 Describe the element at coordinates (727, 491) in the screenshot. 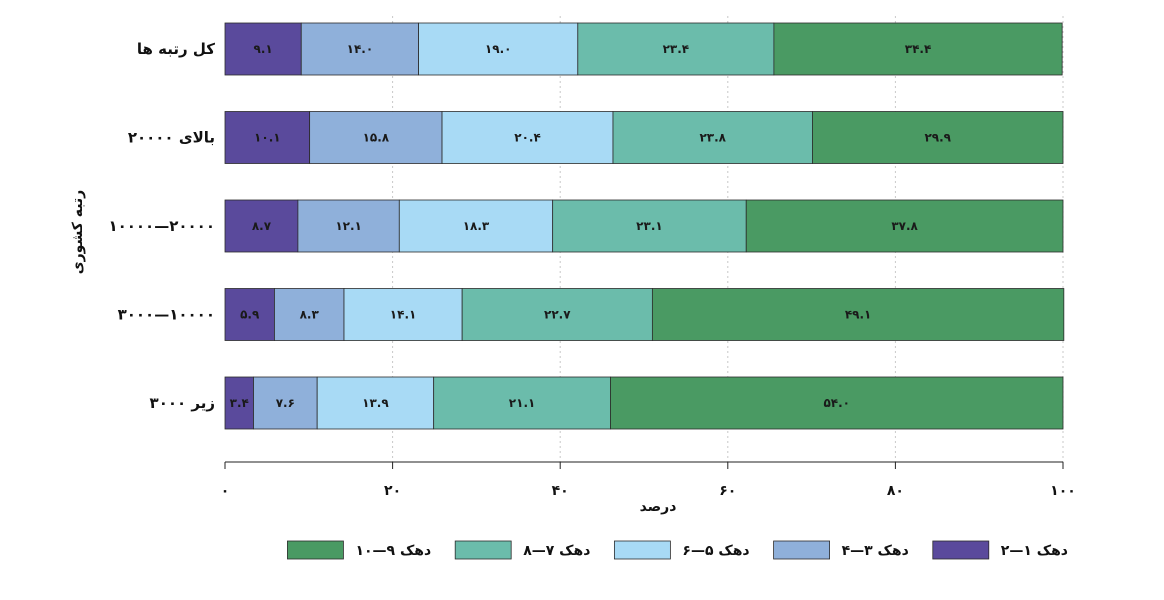

I see `x-tick-label: ۶۰` at that location.